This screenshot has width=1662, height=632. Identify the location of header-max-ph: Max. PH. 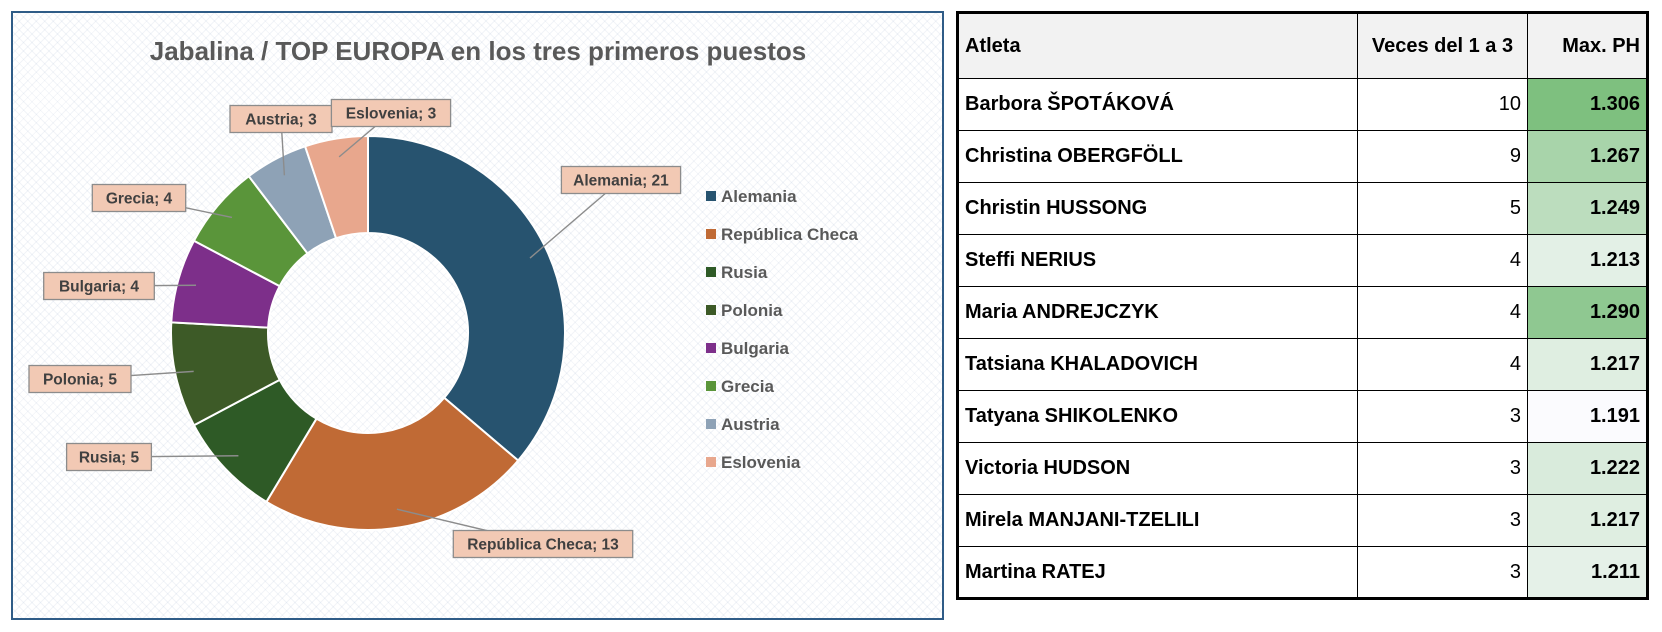
(1587, 45).